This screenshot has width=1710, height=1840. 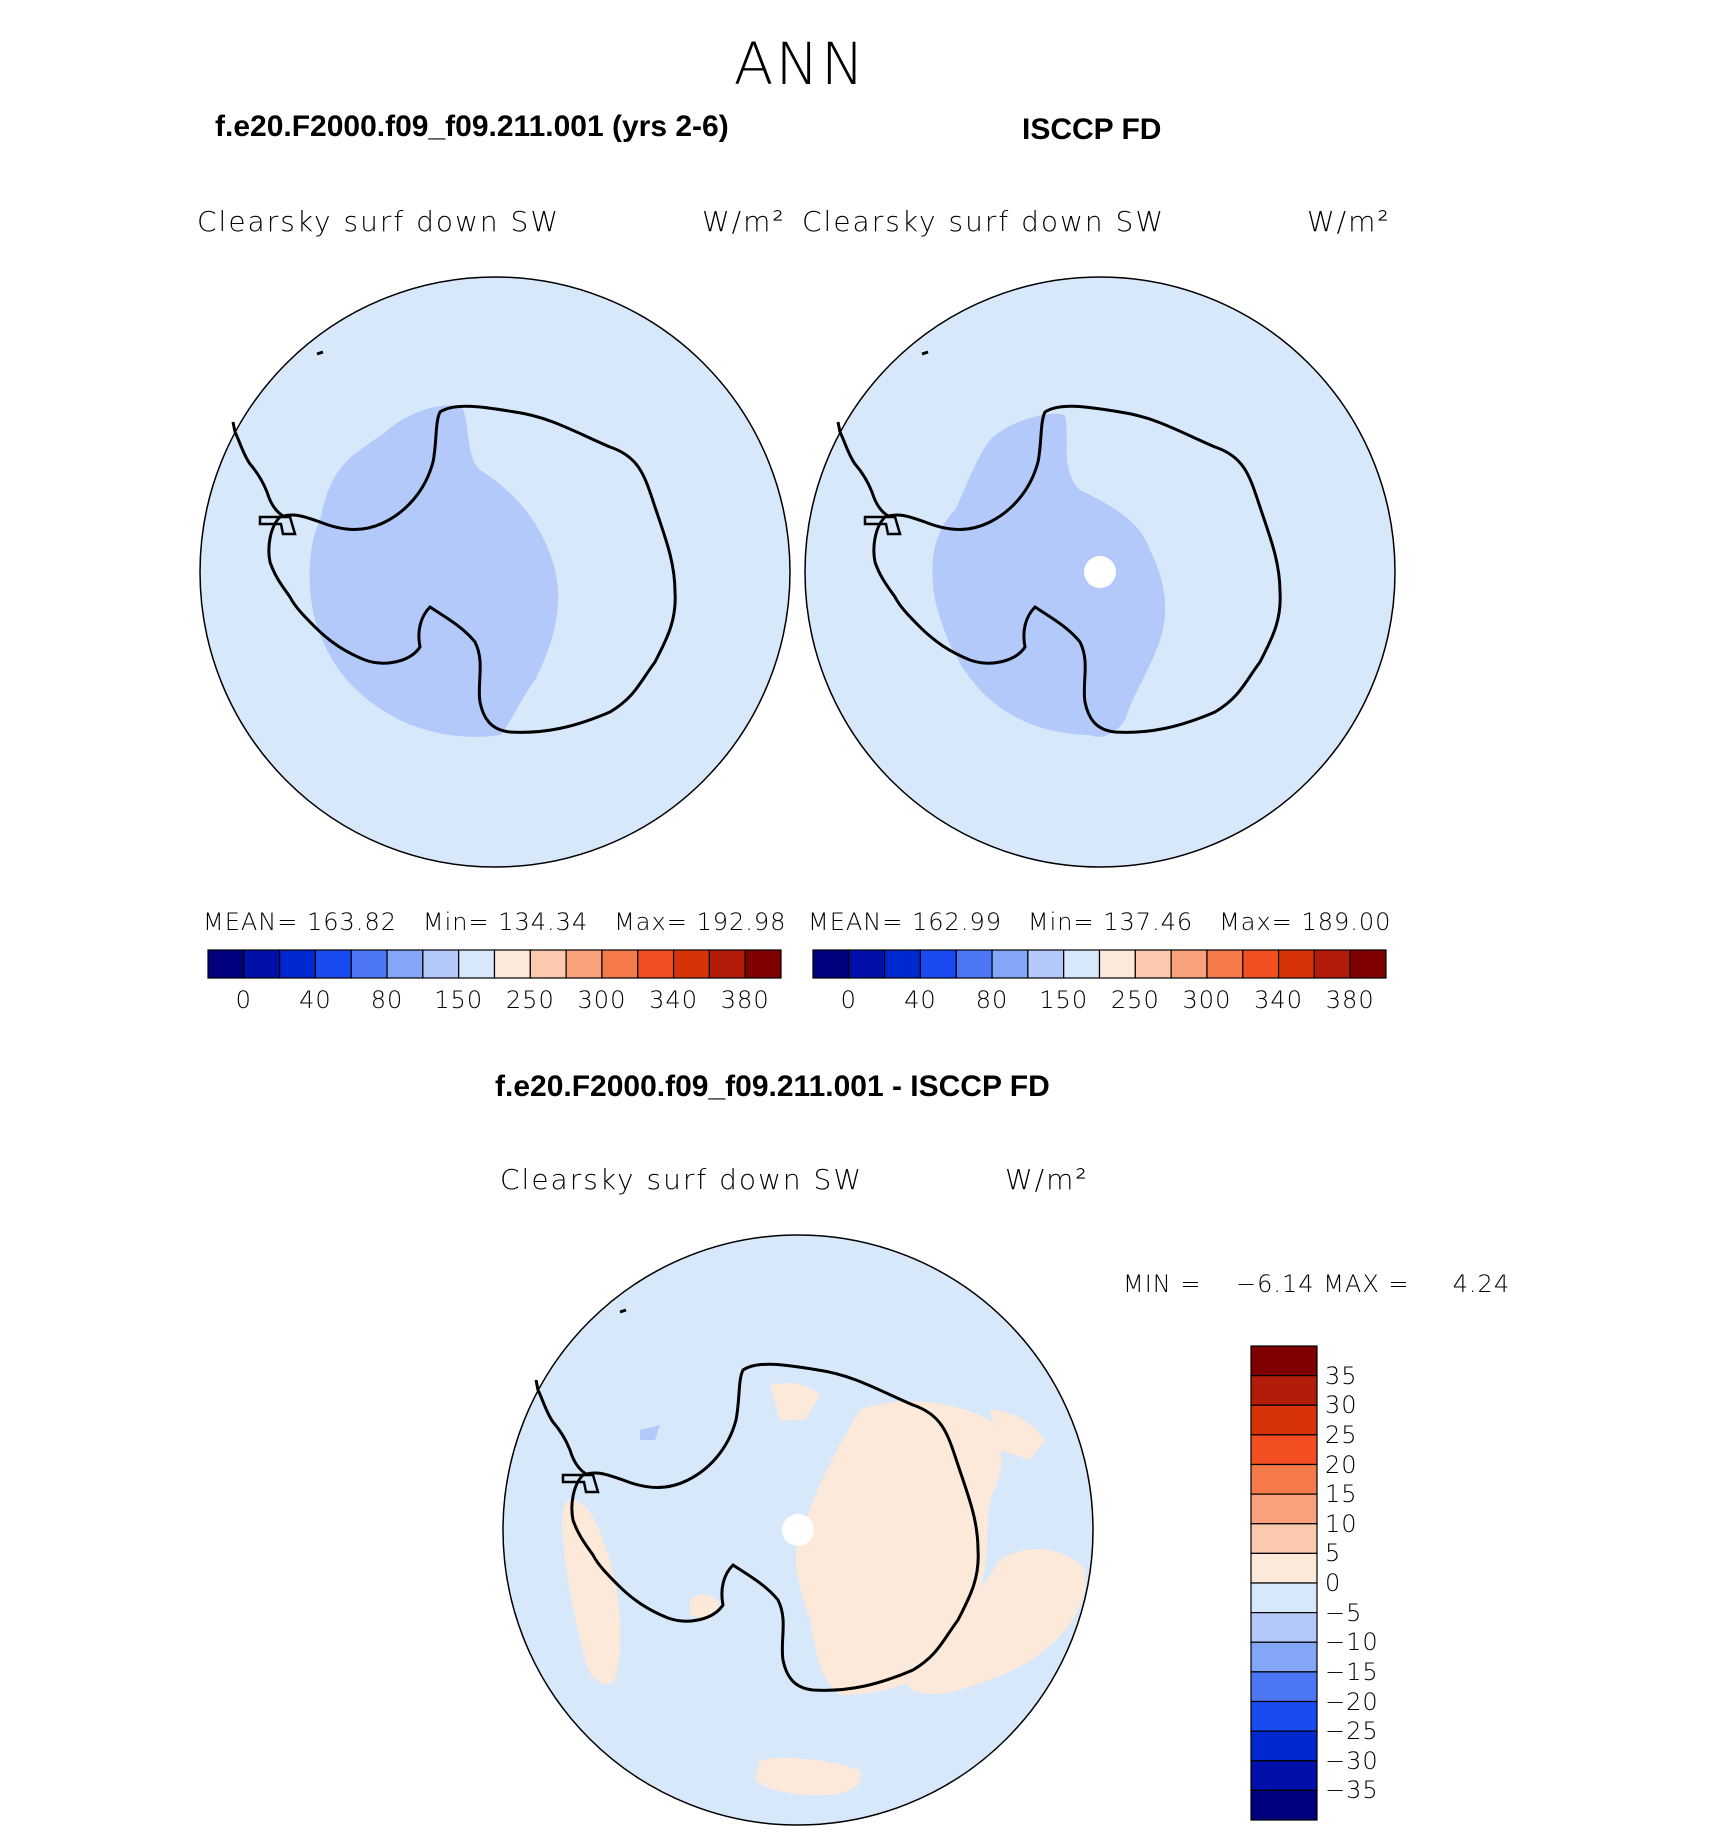 What do you see at coordinates (1099, 922) in the screenshot?
I see `panel2-stats: MEAN= 162.99 Min= 137.46 Max= 189.00` at bounding box center [1099, 922].